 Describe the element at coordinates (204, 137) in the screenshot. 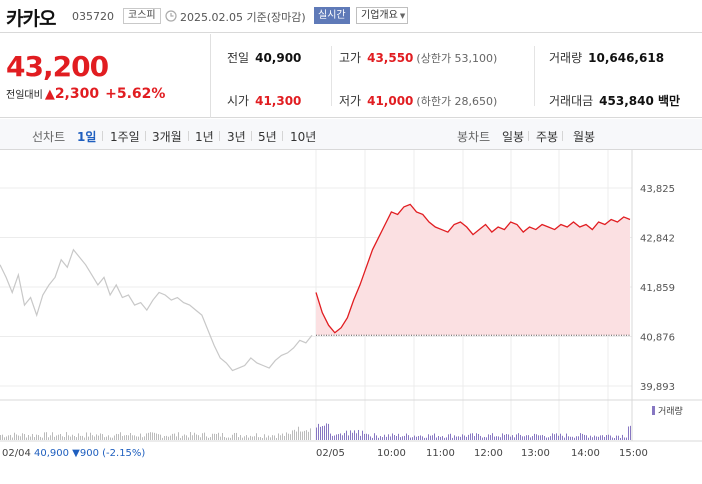

I see `tab-1y: 1년` at that location.